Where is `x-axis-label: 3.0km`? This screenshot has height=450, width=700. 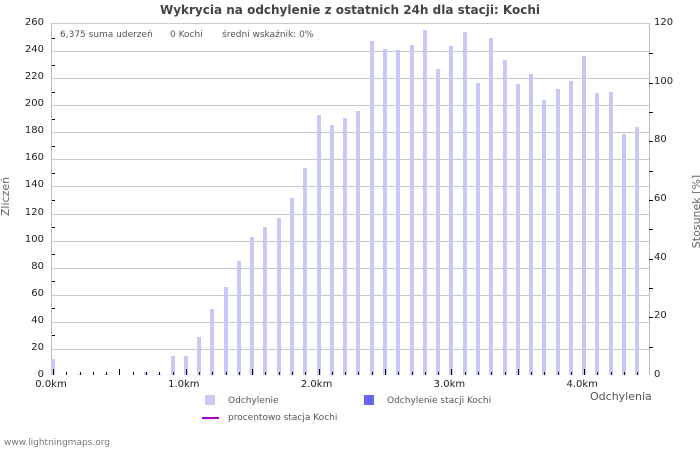
x-axis-label: 3.0km is located at coordinates (449, 384).